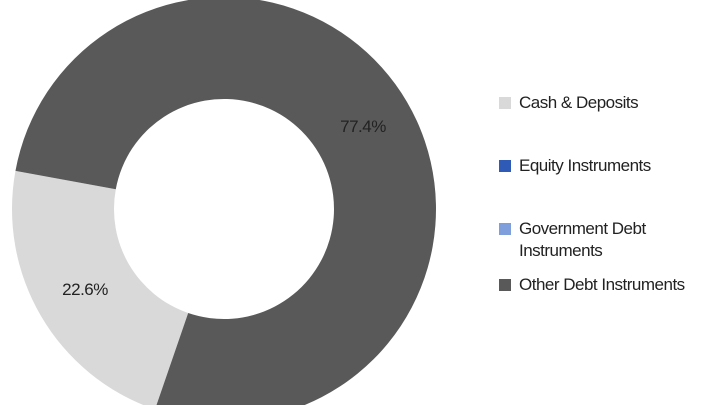 The width and height of the screenshot is (714, 405). I want to click on donut-slice, so click(100, 287).